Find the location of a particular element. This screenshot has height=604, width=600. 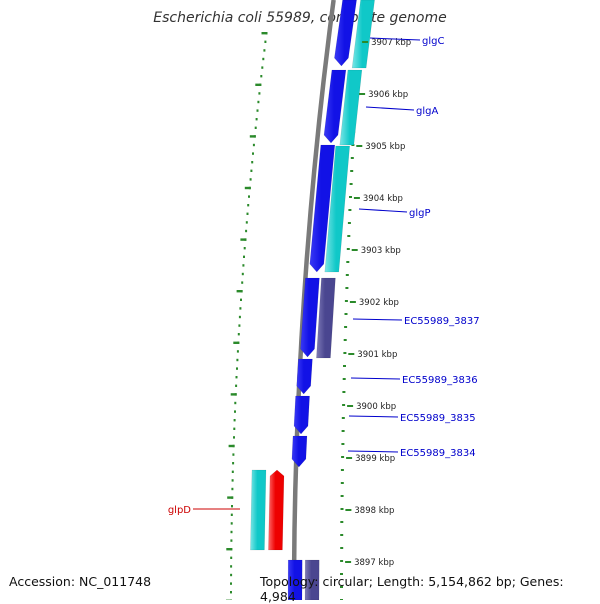

gene-label: EC55989_3837 is located at coordinates (442, 321).